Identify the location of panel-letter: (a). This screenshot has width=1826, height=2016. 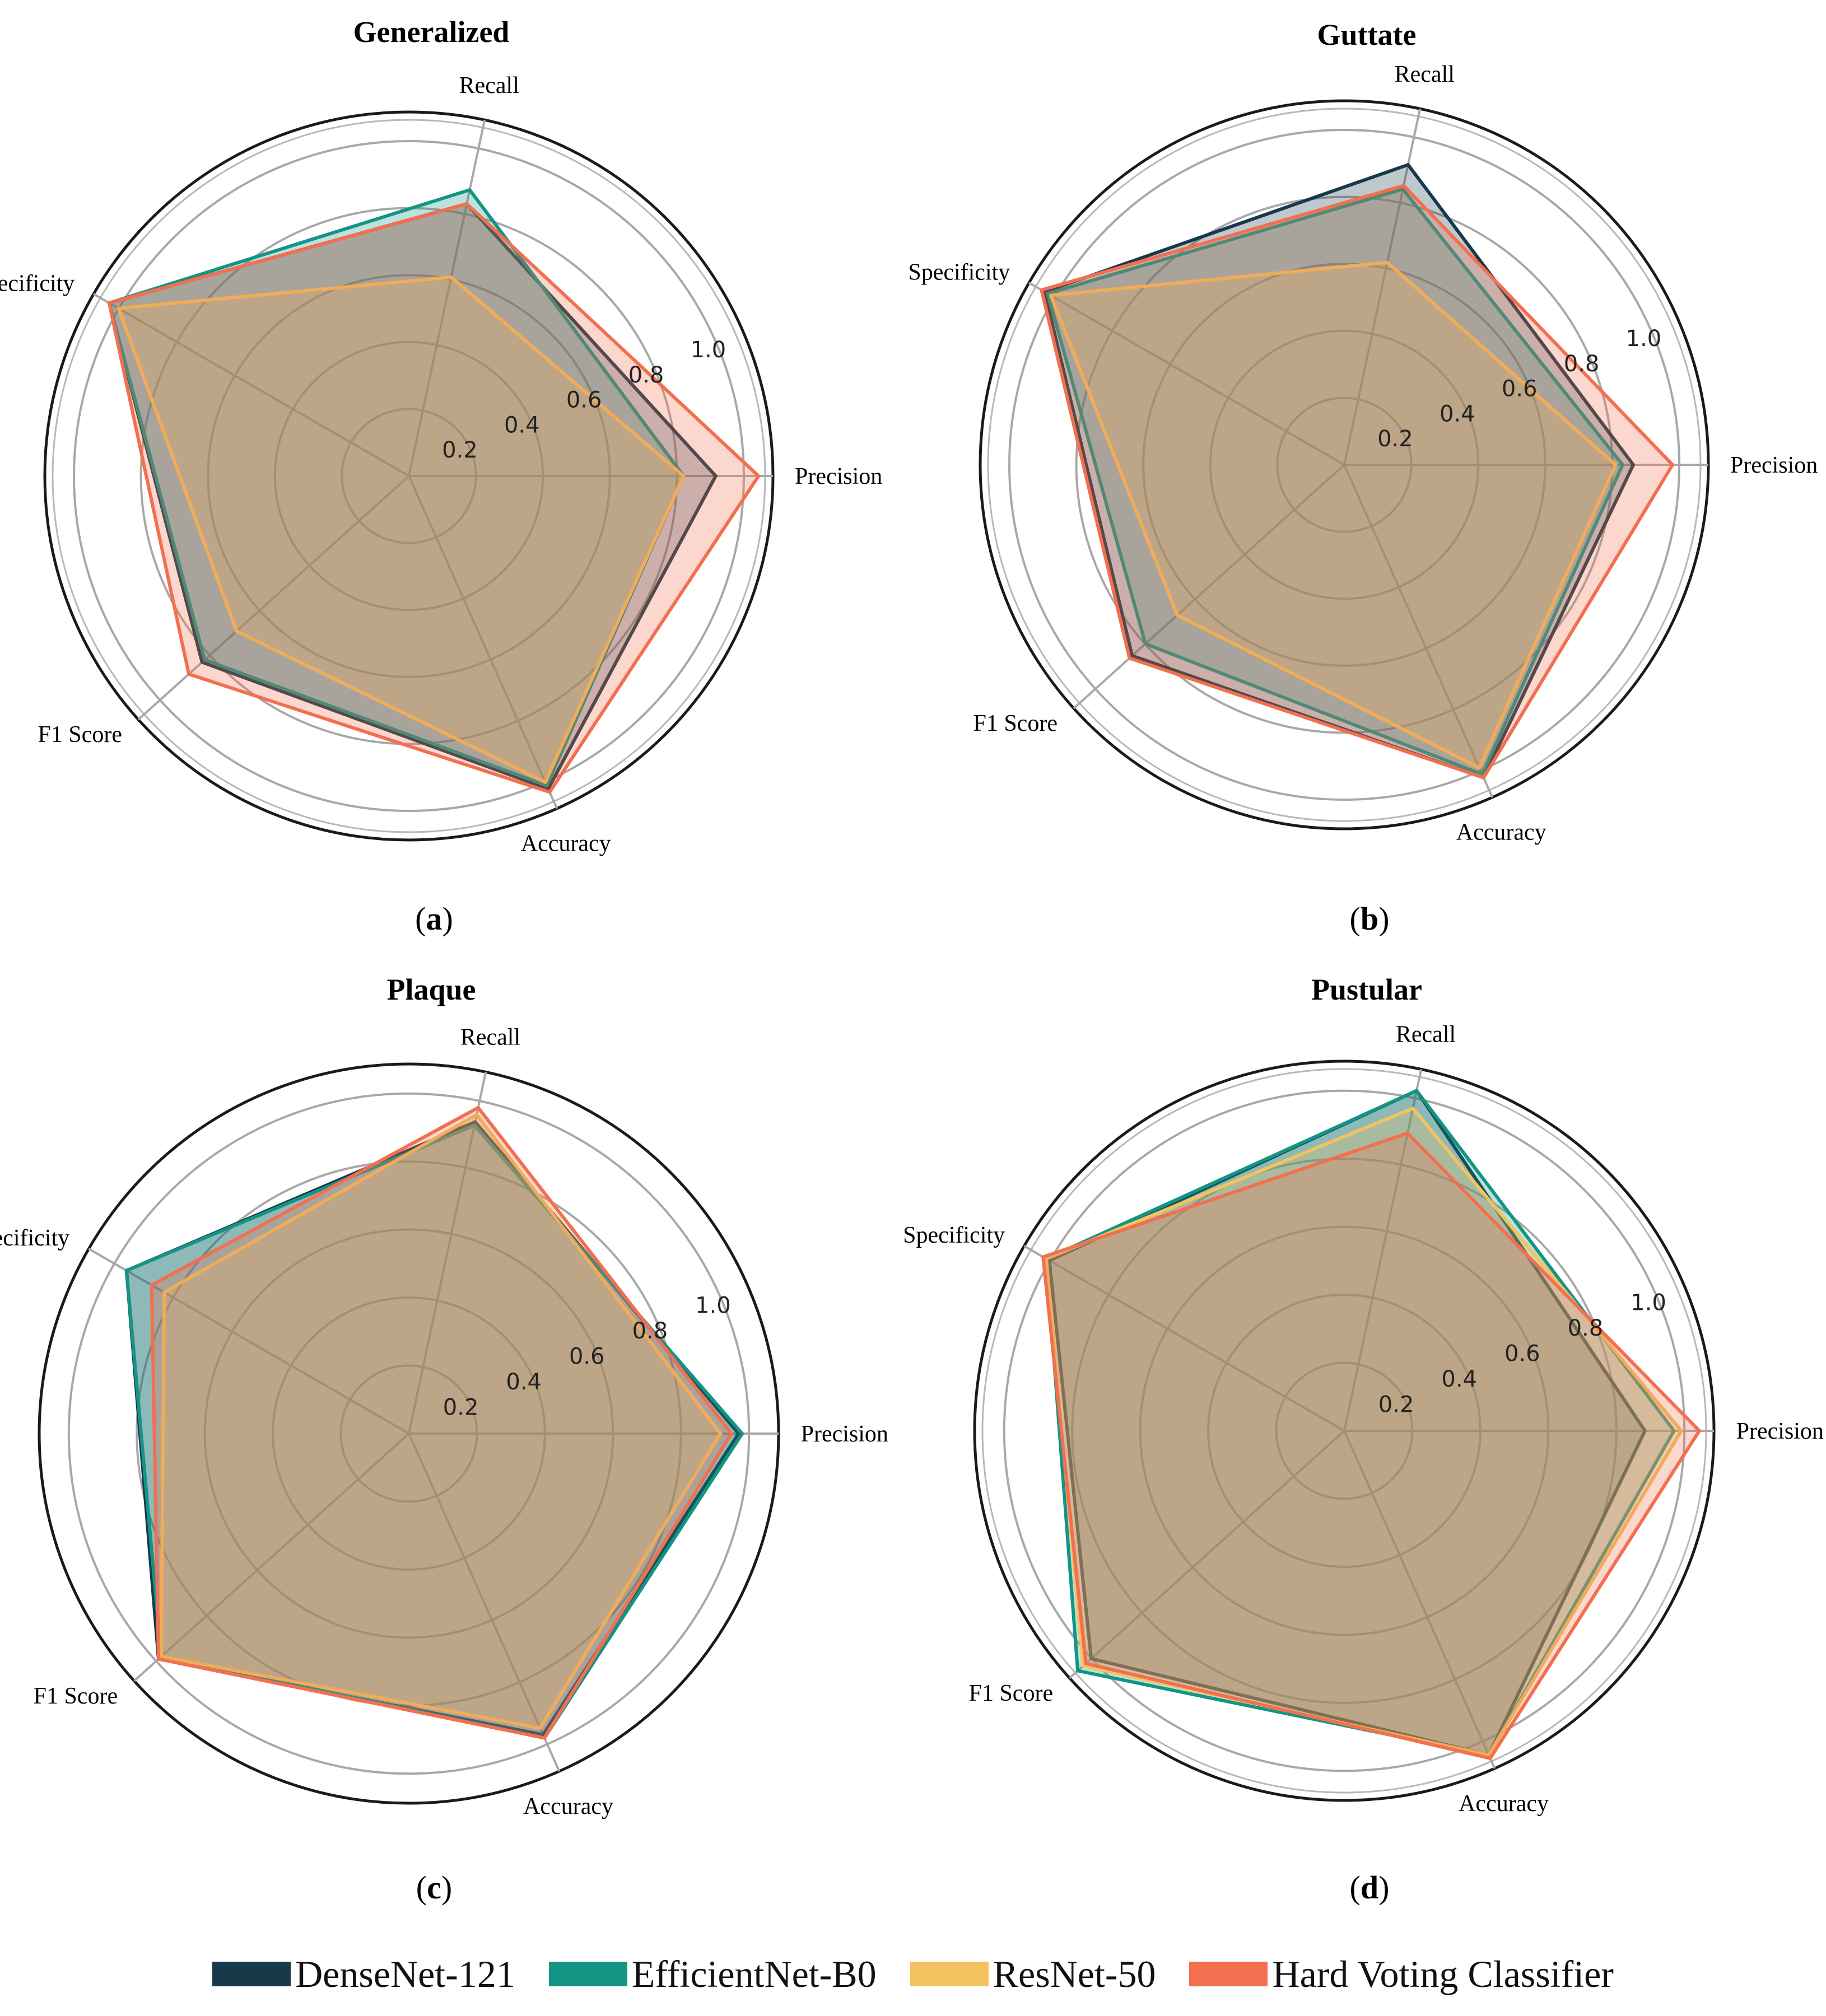
(434, 919).